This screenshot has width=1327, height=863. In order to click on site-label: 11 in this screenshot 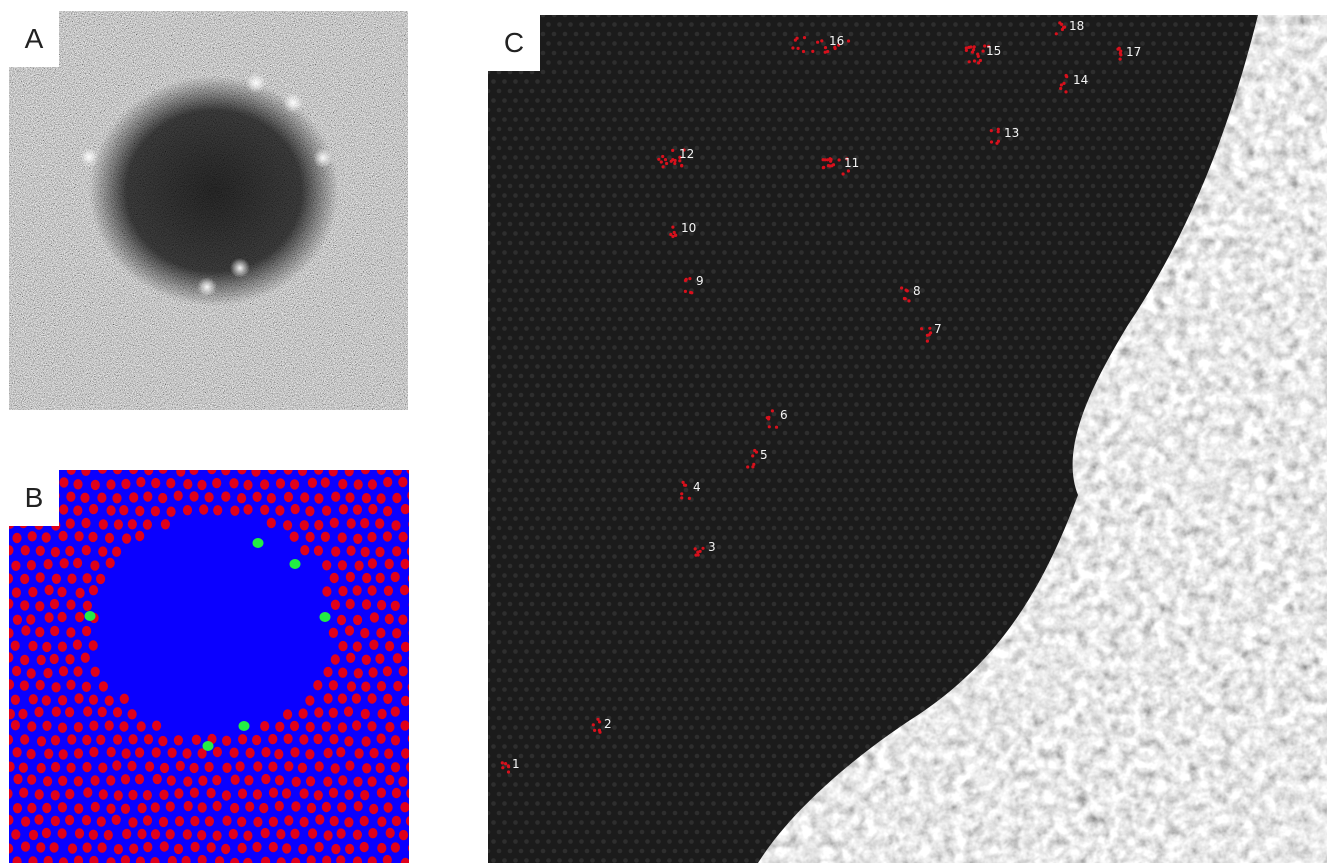, I will do `click(851, 163)`.